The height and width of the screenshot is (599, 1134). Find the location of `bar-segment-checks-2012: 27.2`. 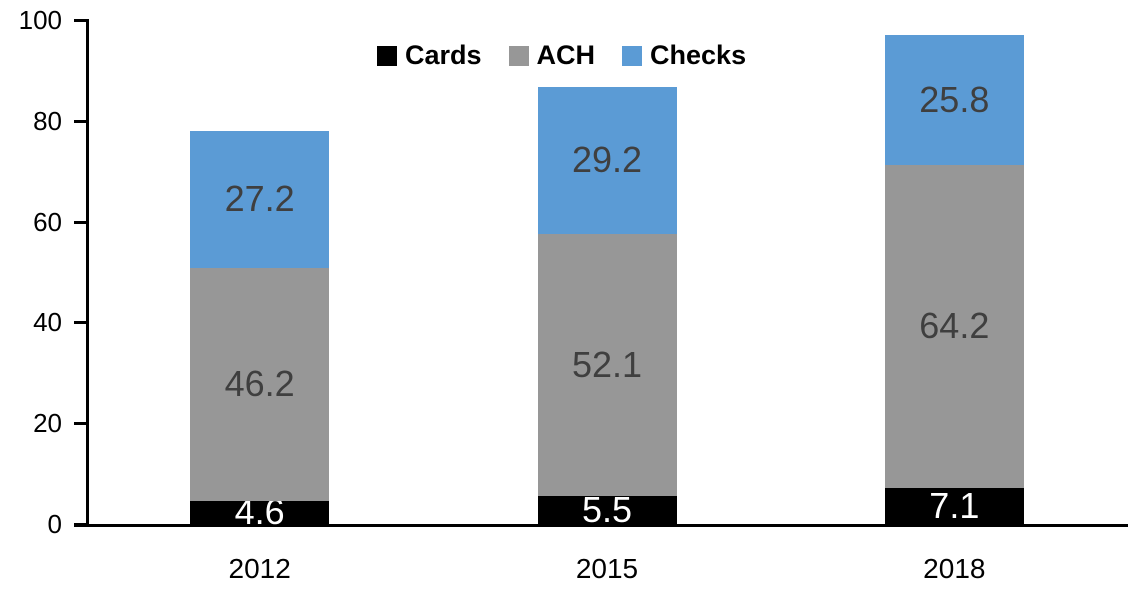

bar-segment-checks-2012: 27.2 is located at coordinates (260, 199).